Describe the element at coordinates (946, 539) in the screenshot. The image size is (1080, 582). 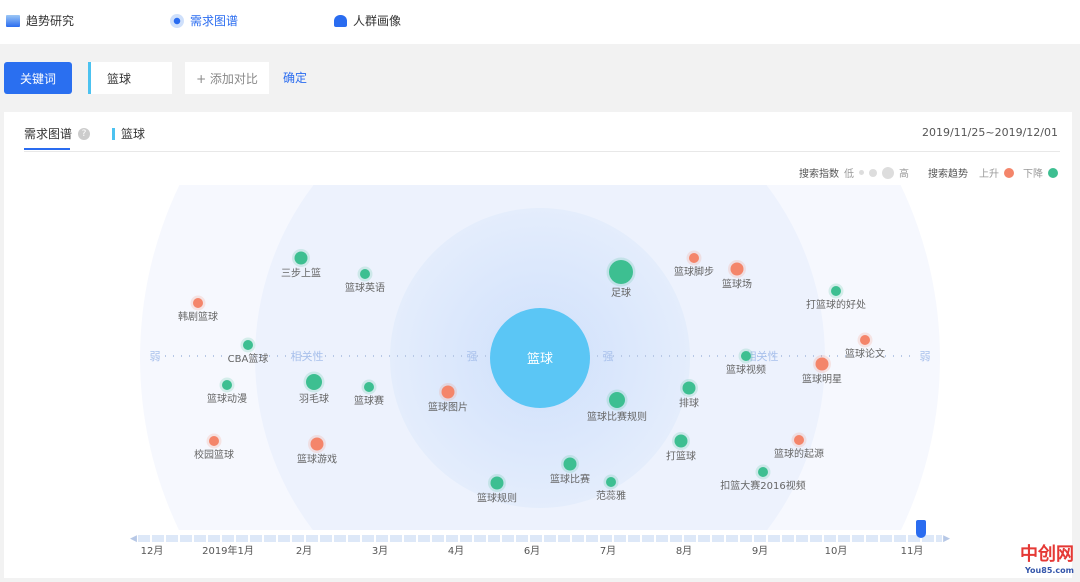
I see `timeline-right-arrow: ▶` at that location.